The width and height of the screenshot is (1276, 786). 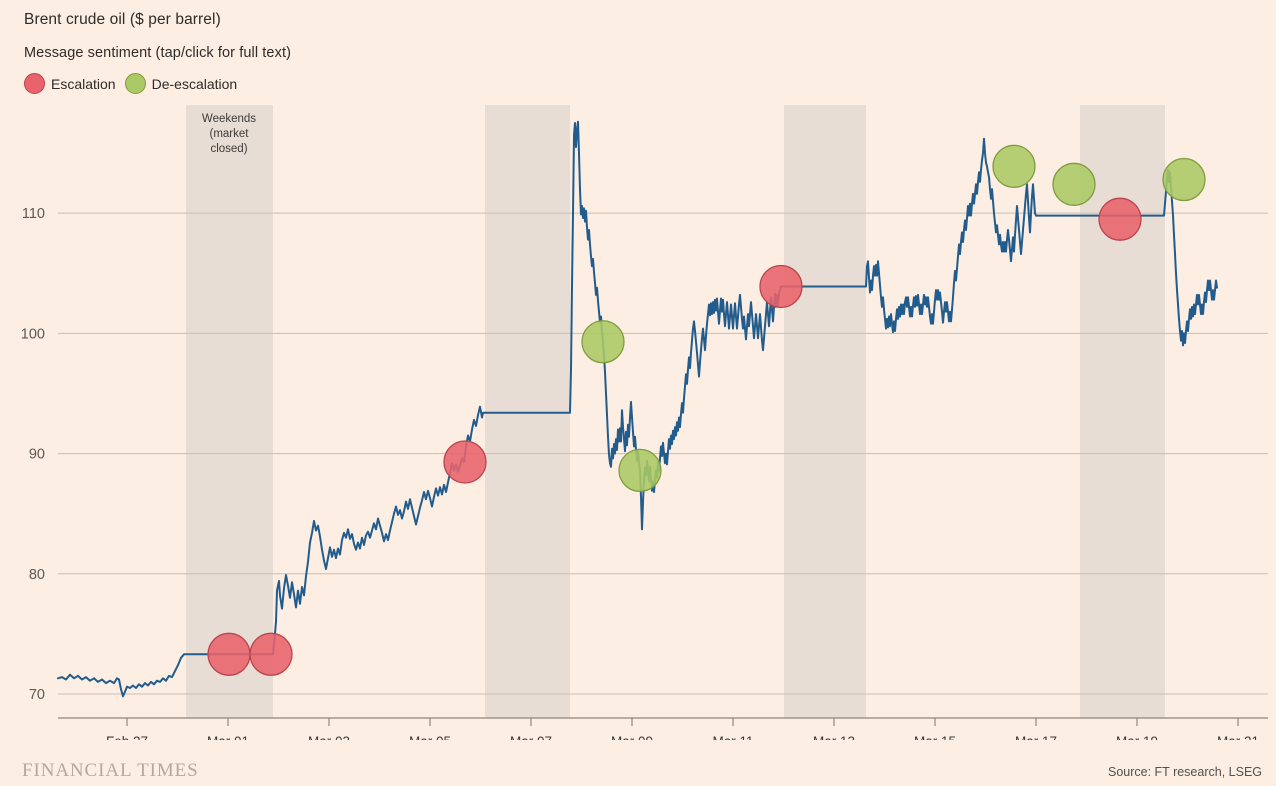 I want to click on legend-item-escalation: Escalation, so click(x=70, y=83).